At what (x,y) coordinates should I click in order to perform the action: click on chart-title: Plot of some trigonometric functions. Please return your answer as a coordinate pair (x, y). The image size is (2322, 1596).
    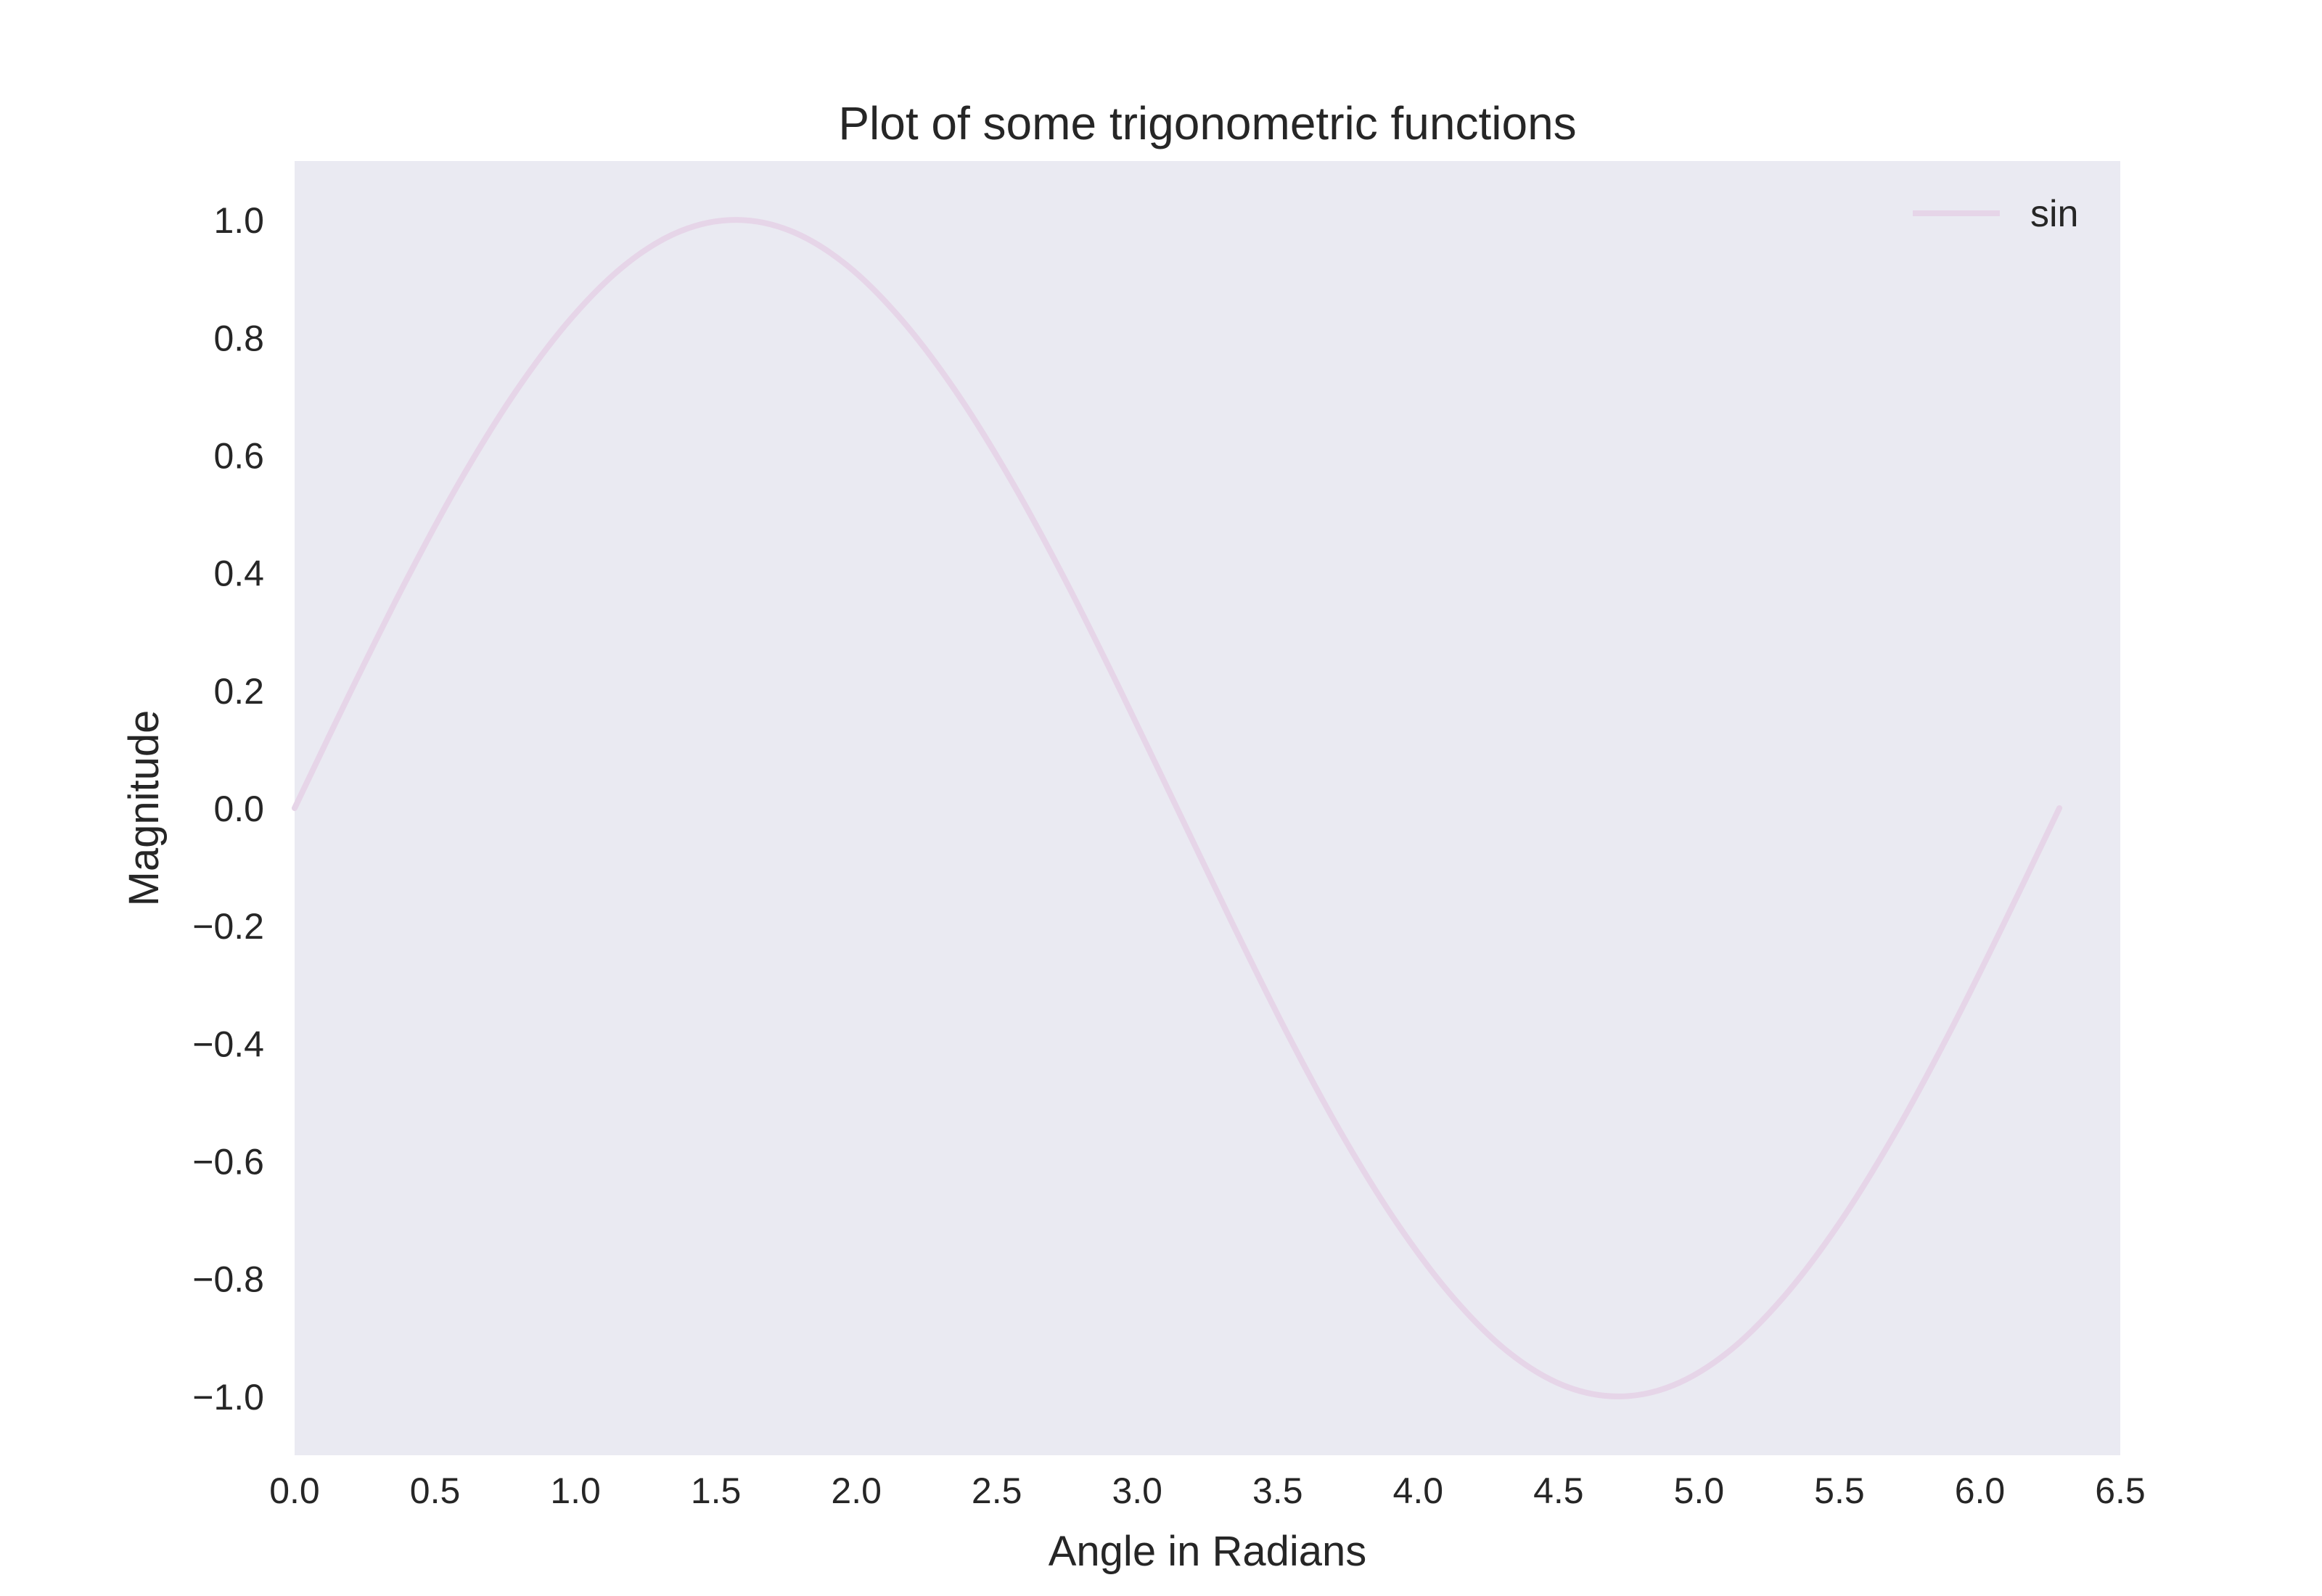
    Looking at the image, I should click on (1207, 123).